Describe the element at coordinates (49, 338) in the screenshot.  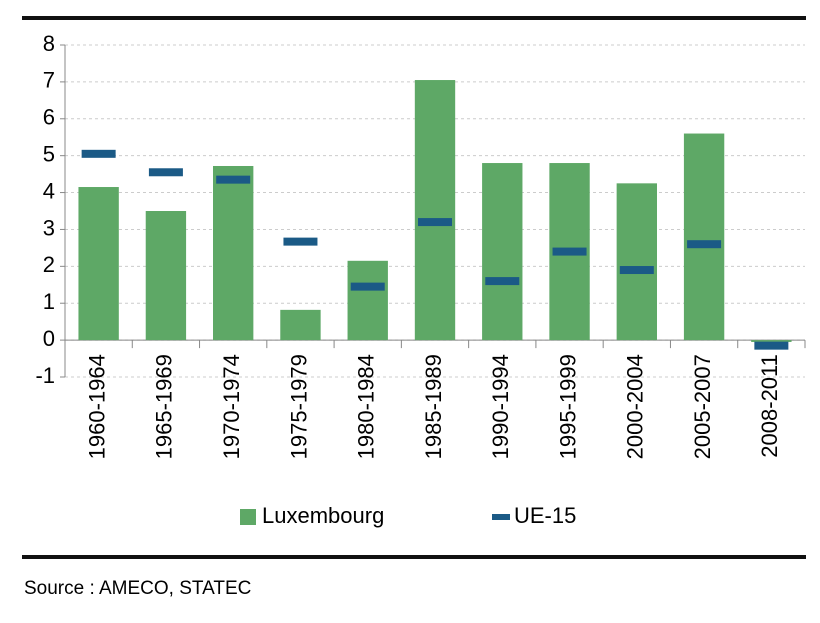
I see `y-tick-label: 0` at that location.